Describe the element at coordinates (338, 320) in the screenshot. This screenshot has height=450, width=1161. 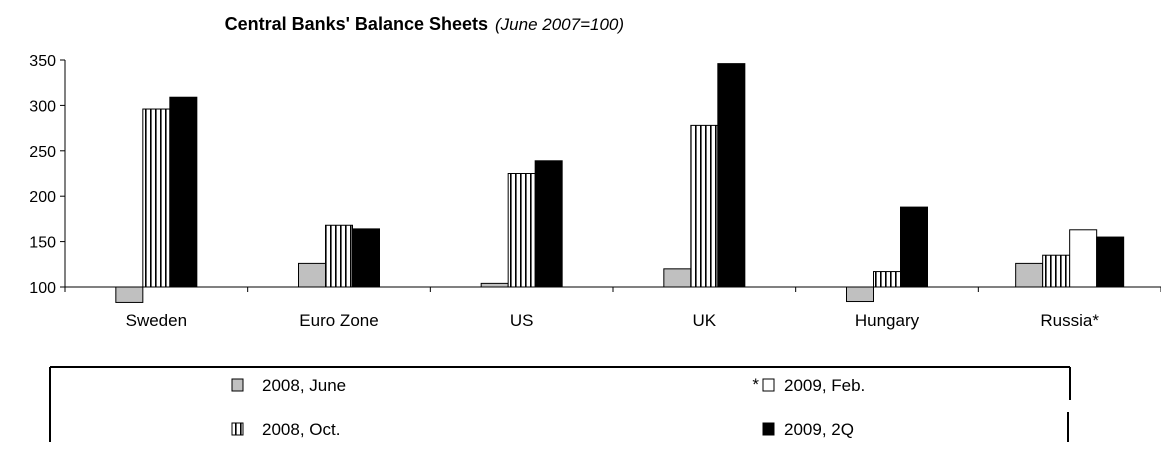
I see `category-label: Euro Zone` at that location.